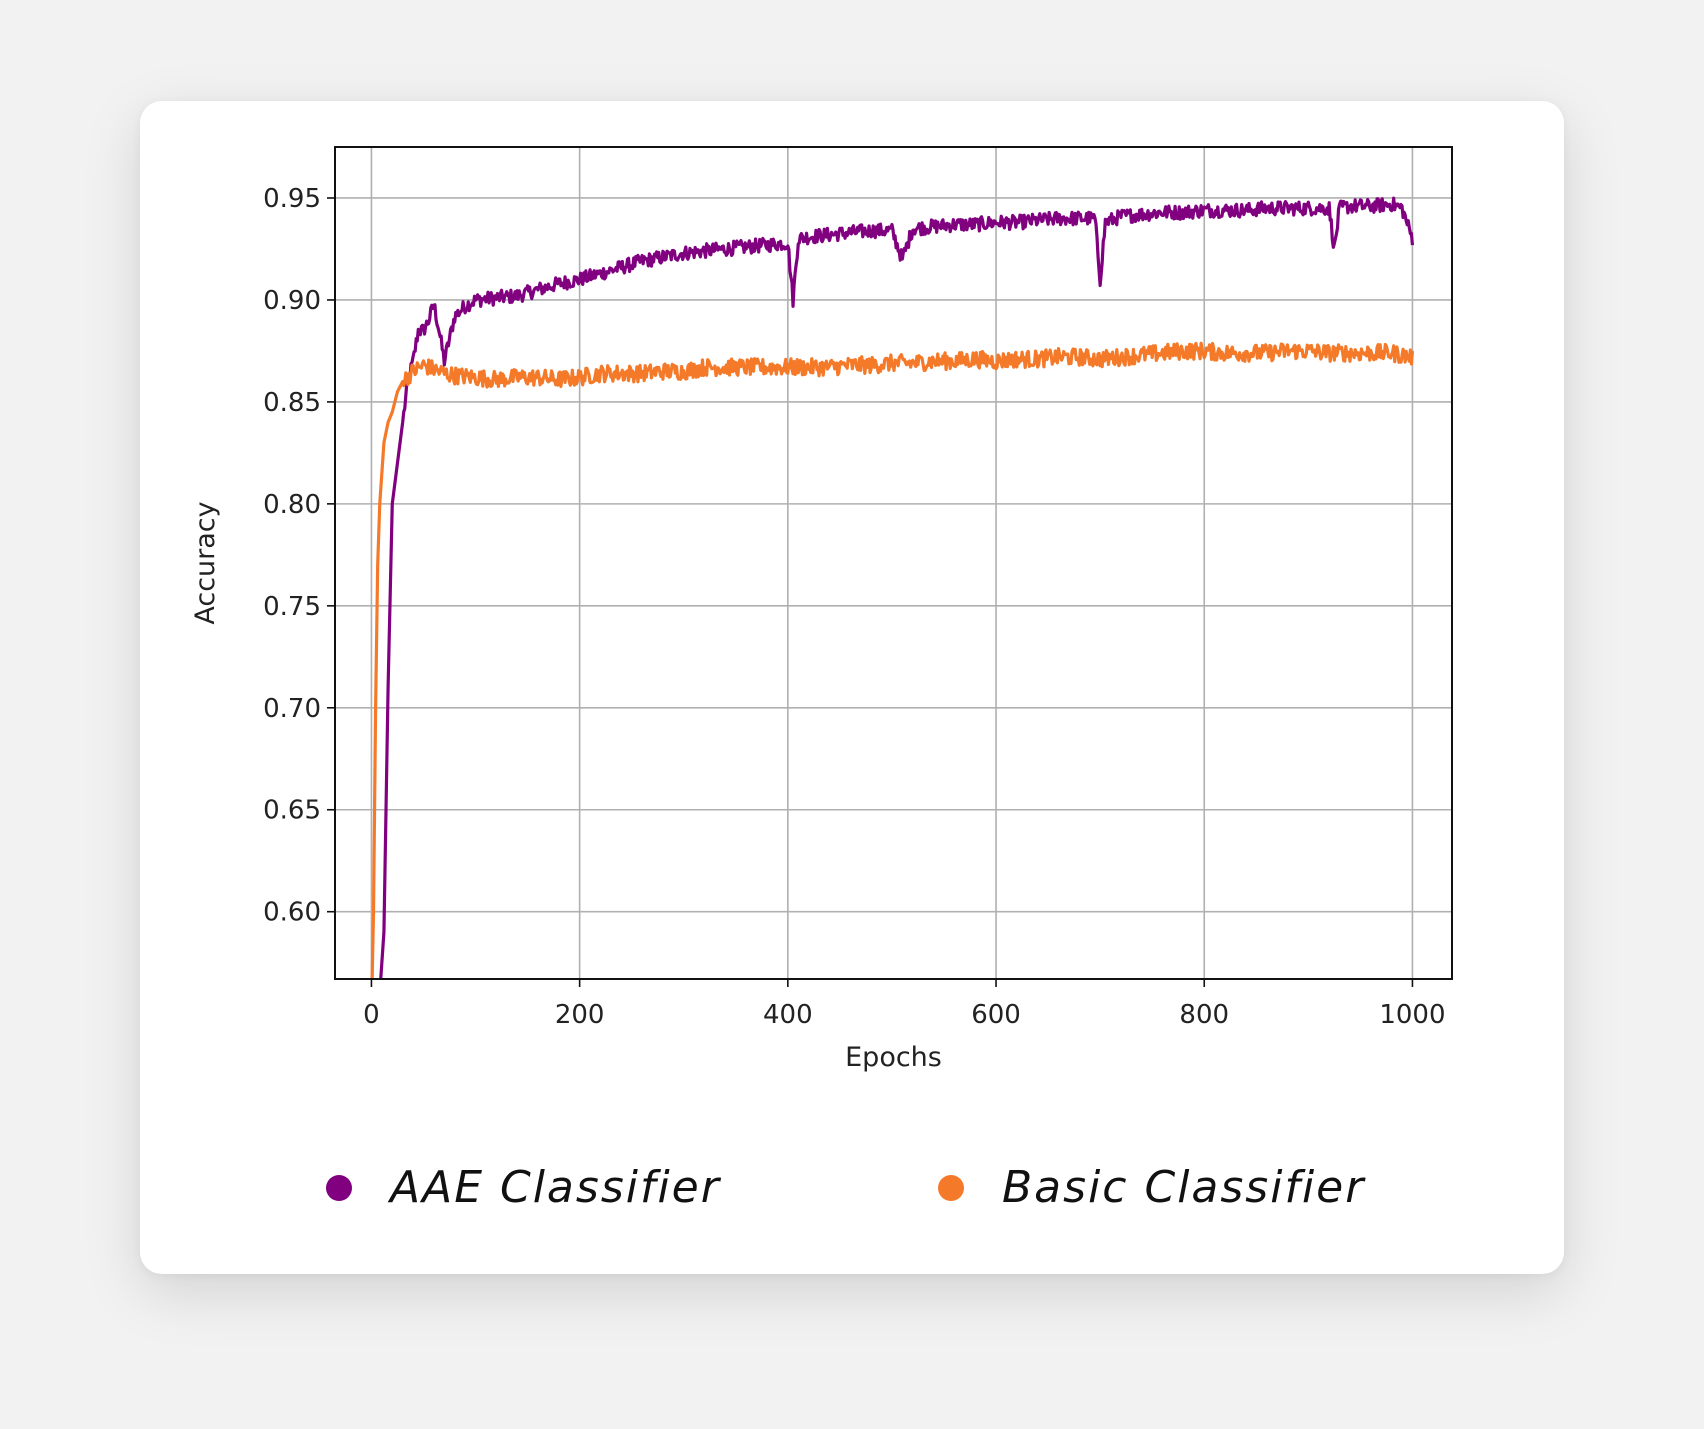  Describe the element at coordinates (292, 607) in the screenshot. I see `y-tick-label: 0.75` at that location.